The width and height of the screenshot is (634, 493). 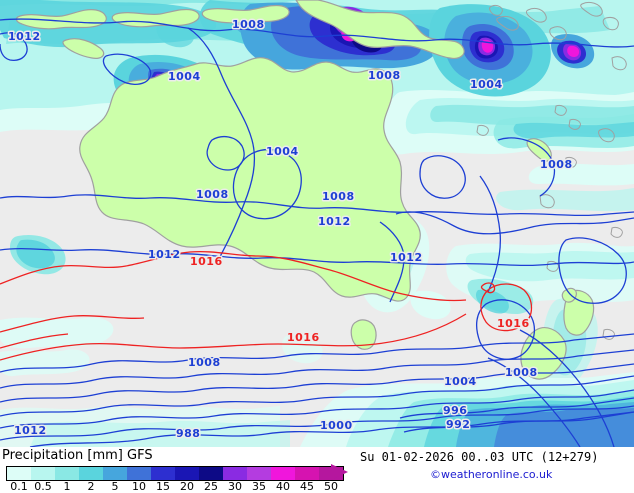 I want to click on colorbar-tick-0.5: 0.5, so click(x=43, y=486).